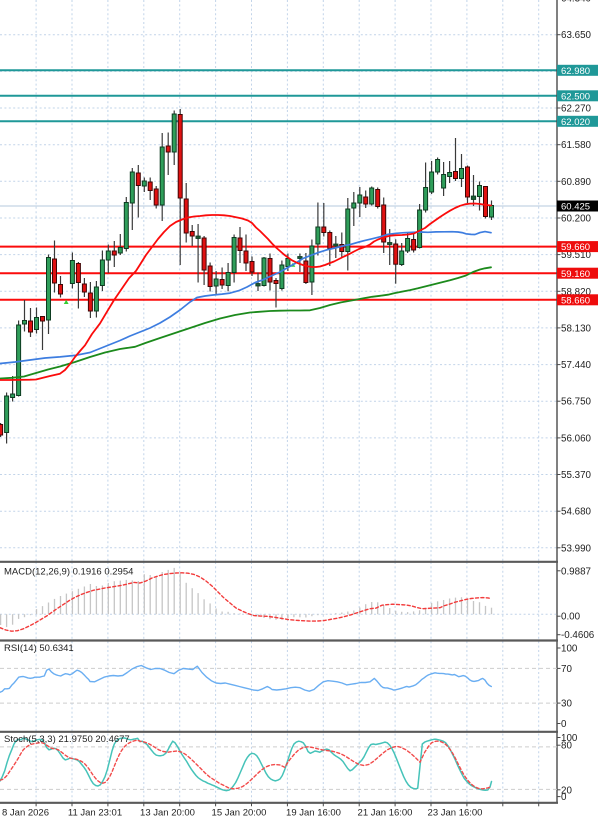 Image resolution: width=600 pixels, height=822 pixels. What do you see at coordinates (575, 300) in the screenshot?
I see `svg-text: 58.660` at bounding box center [575, 300].